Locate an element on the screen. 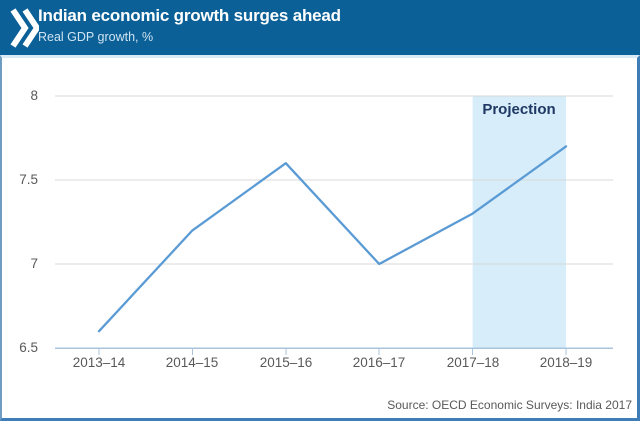 This screenshot has width=640, height=427. xtick-label: 2015–16 is located at coordinates (286, 362).